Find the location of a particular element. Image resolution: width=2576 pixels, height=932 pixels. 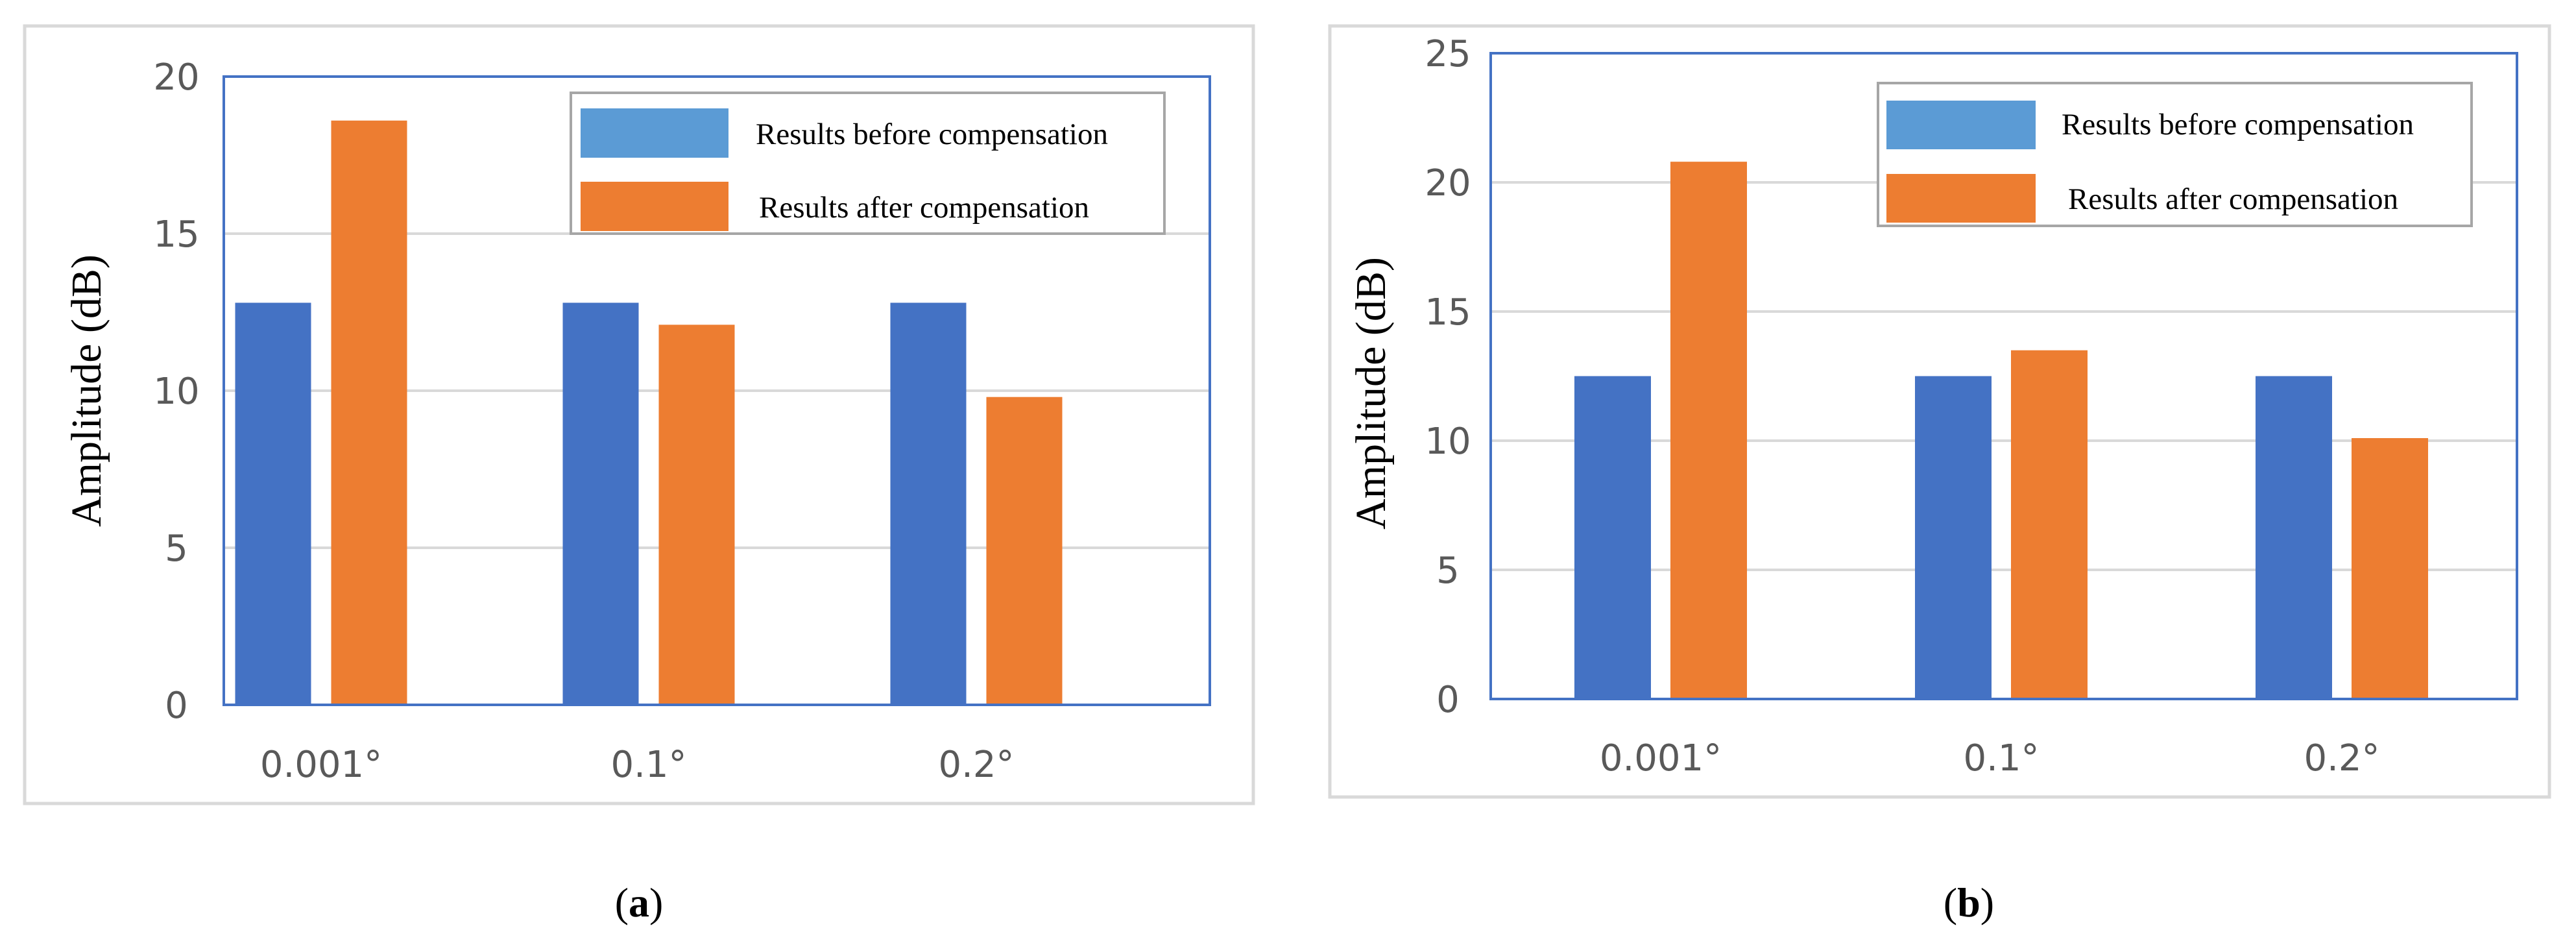

chart-a-legend-swatch-after is located at coordinates (654, 206).